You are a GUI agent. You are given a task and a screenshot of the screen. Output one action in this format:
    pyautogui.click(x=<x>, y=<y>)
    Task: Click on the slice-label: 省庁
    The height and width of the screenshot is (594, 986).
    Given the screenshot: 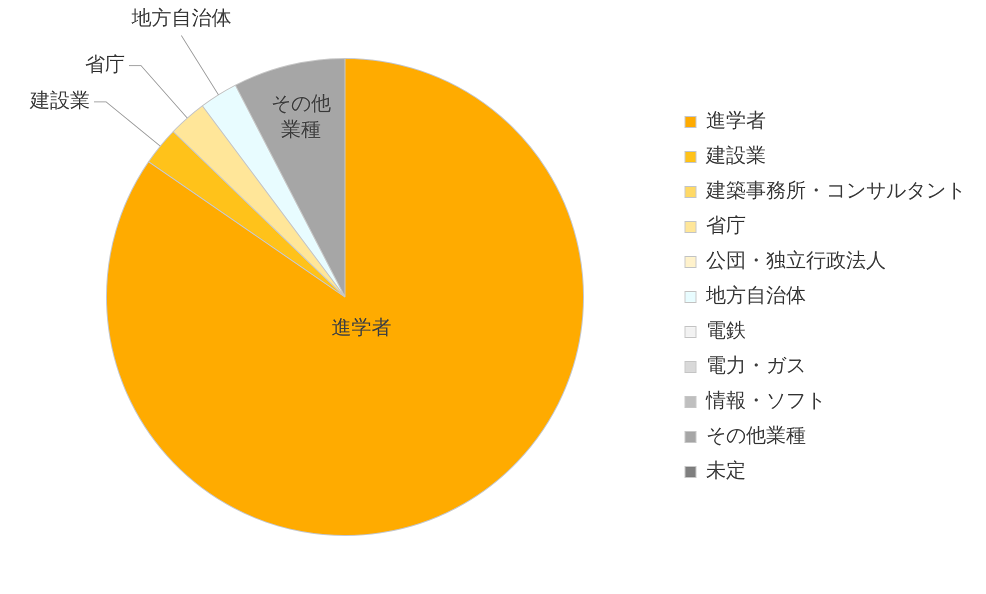 What is the action you would take?
    pyautogui.click(x=104, y=64)
    